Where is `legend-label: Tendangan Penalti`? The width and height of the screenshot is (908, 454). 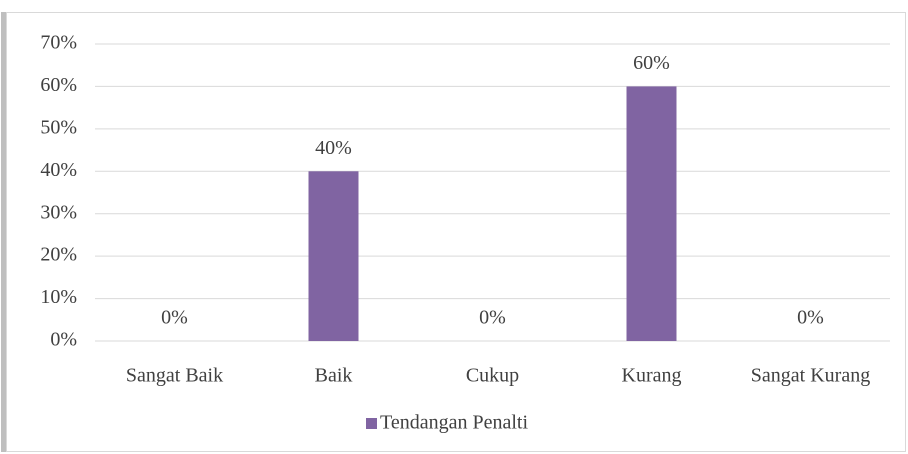
legend-label: Tendangan Penalti is located at coordinates (454, 423).